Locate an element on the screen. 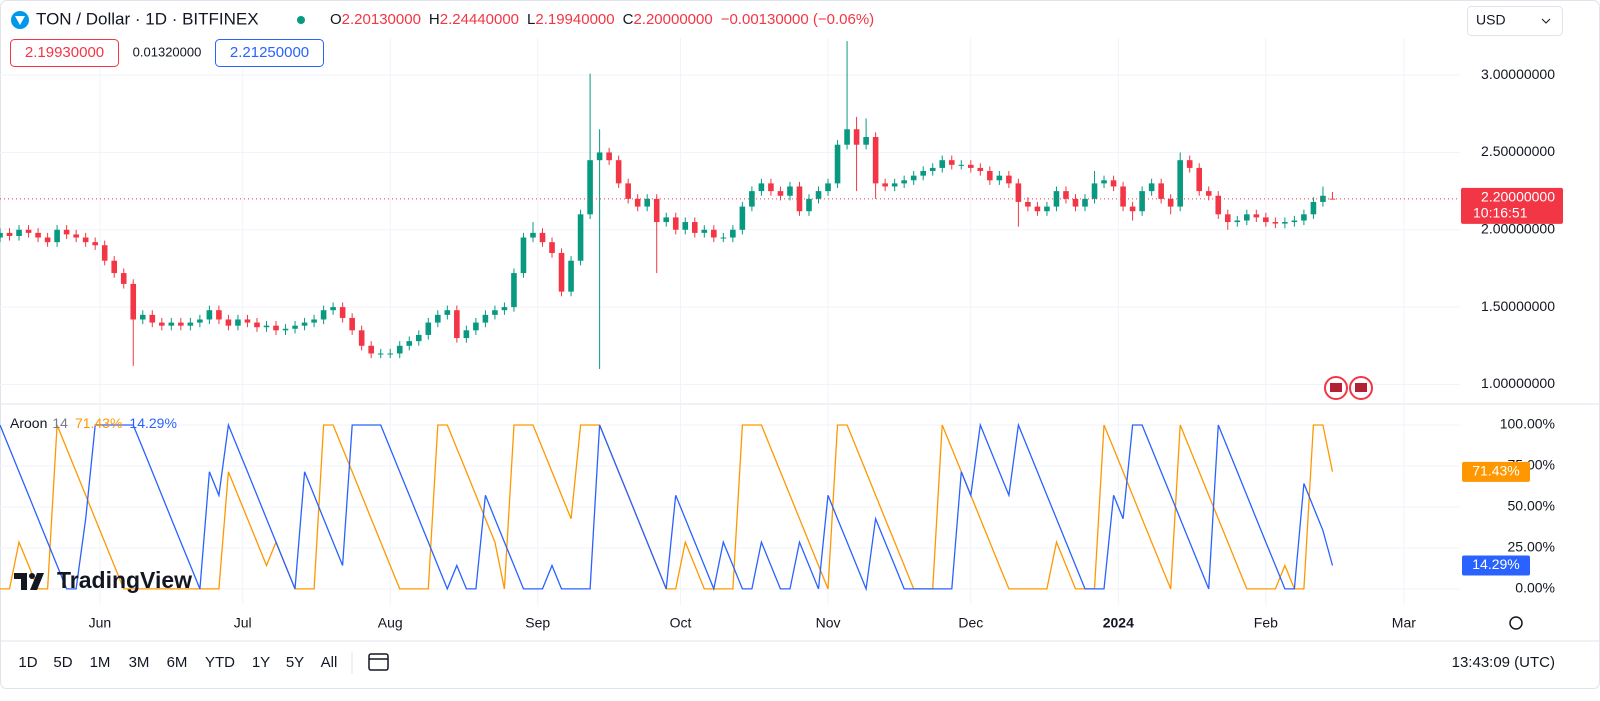 This screenshot has width=1600, height=701. sell-button is located at coordinates (64, 53).